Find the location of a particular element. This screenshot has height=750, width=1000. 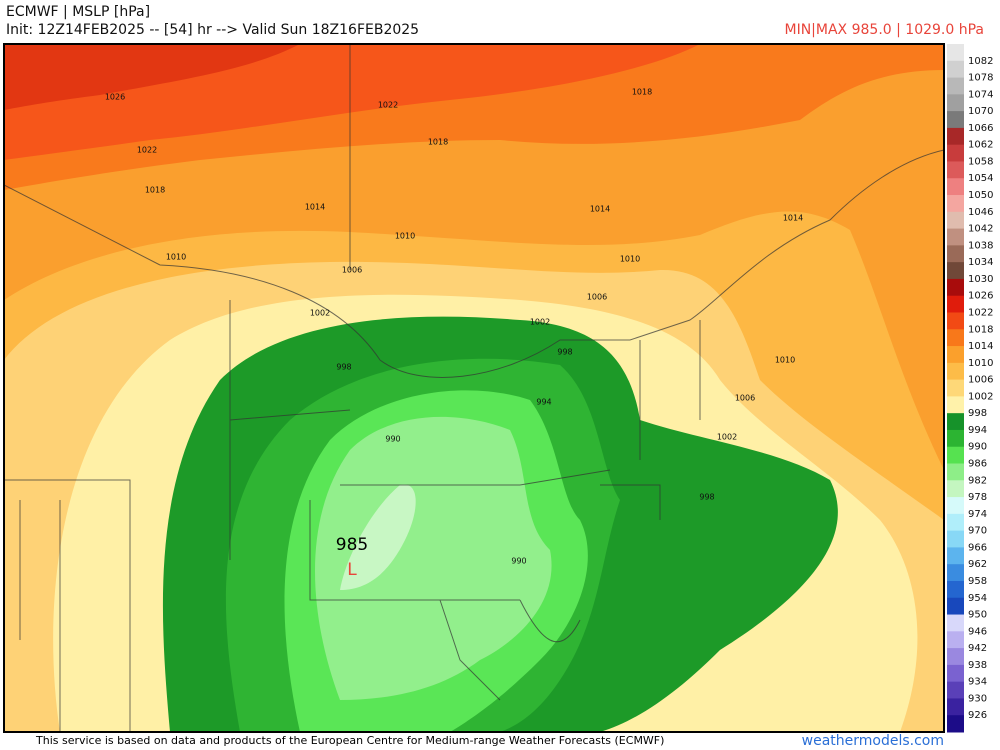

colorbar-label: 1058 is located at coordinates (980, 161).